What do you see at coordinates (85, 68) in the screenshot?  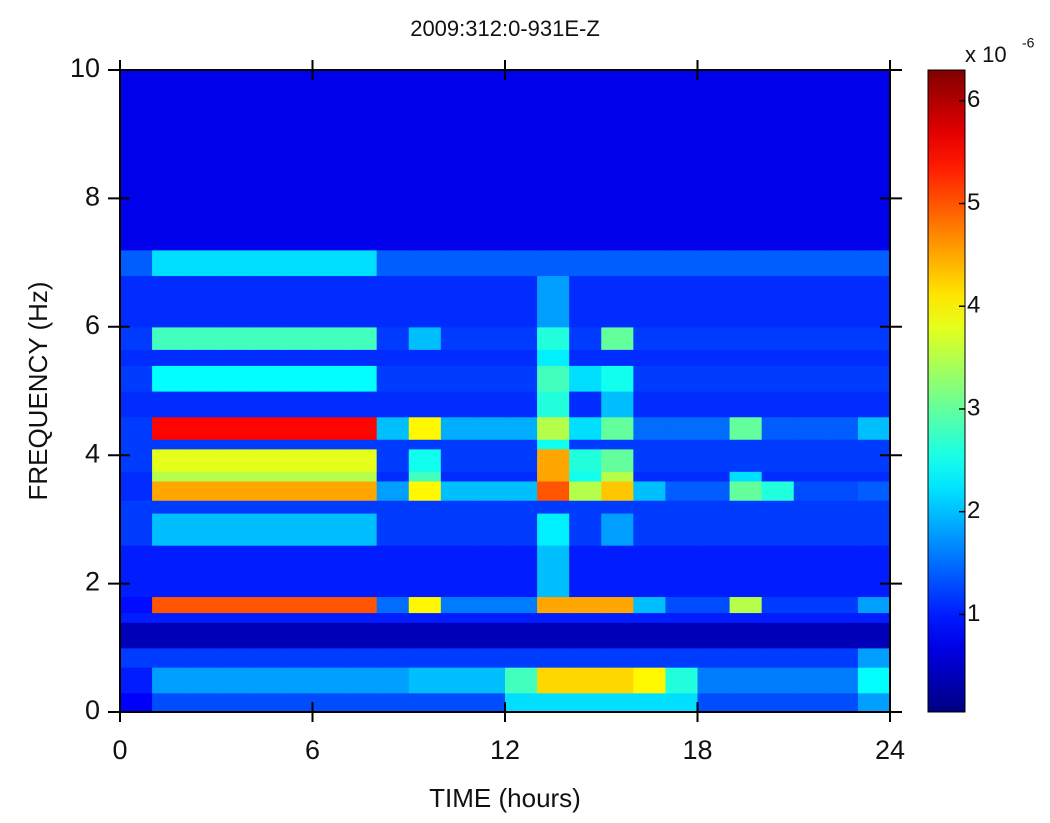 I see `y-tick-label: 10` at bounding box center [85, 68].